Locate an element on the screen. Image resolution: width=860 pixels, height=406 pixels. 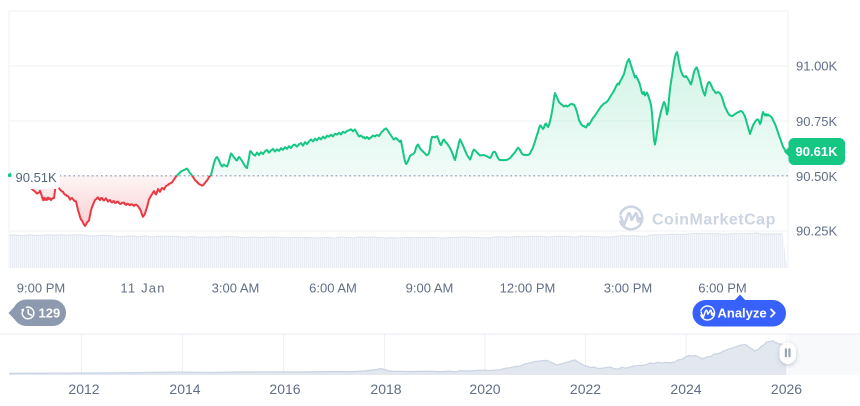
svg-text: 6:00 PM is located at coordinates (722, 288).